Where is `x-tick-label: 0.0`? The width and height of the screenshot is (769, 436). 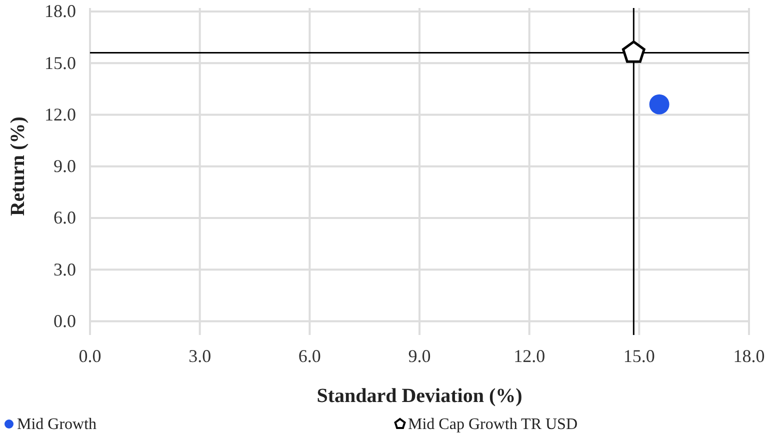
x-tick-label: 0.0 is located at coordinates (90, 356).